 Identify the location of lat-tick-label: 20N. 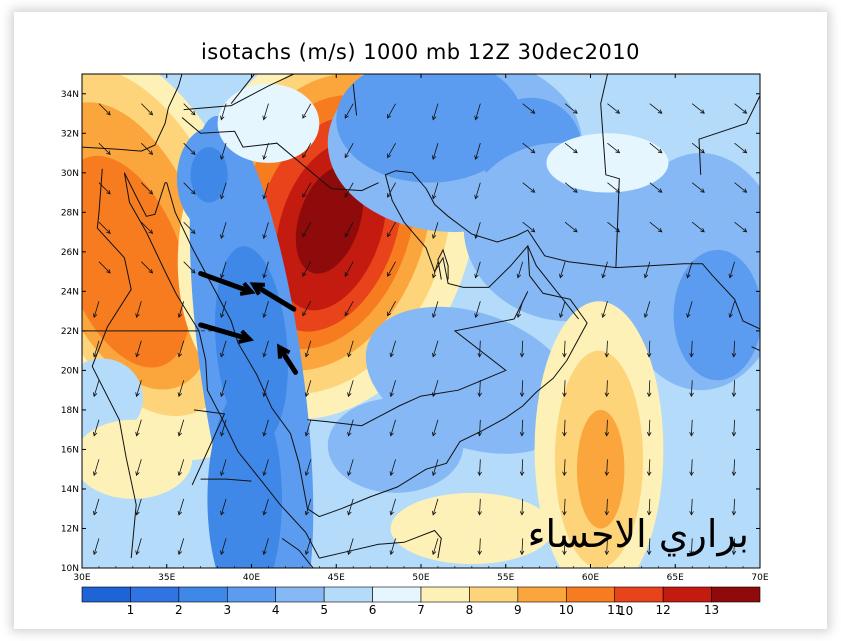
(70, 371).